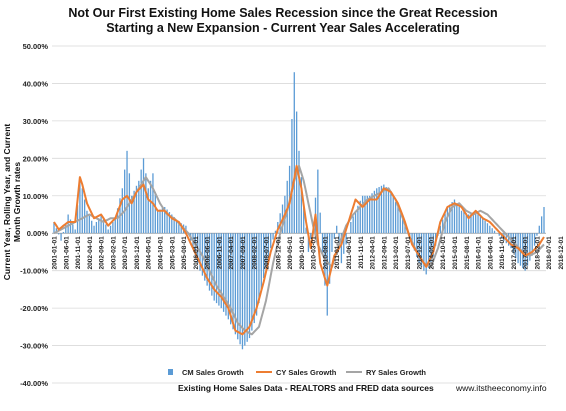  I want to click on x-tick-label: 2013-07-01, so click(408, 253).